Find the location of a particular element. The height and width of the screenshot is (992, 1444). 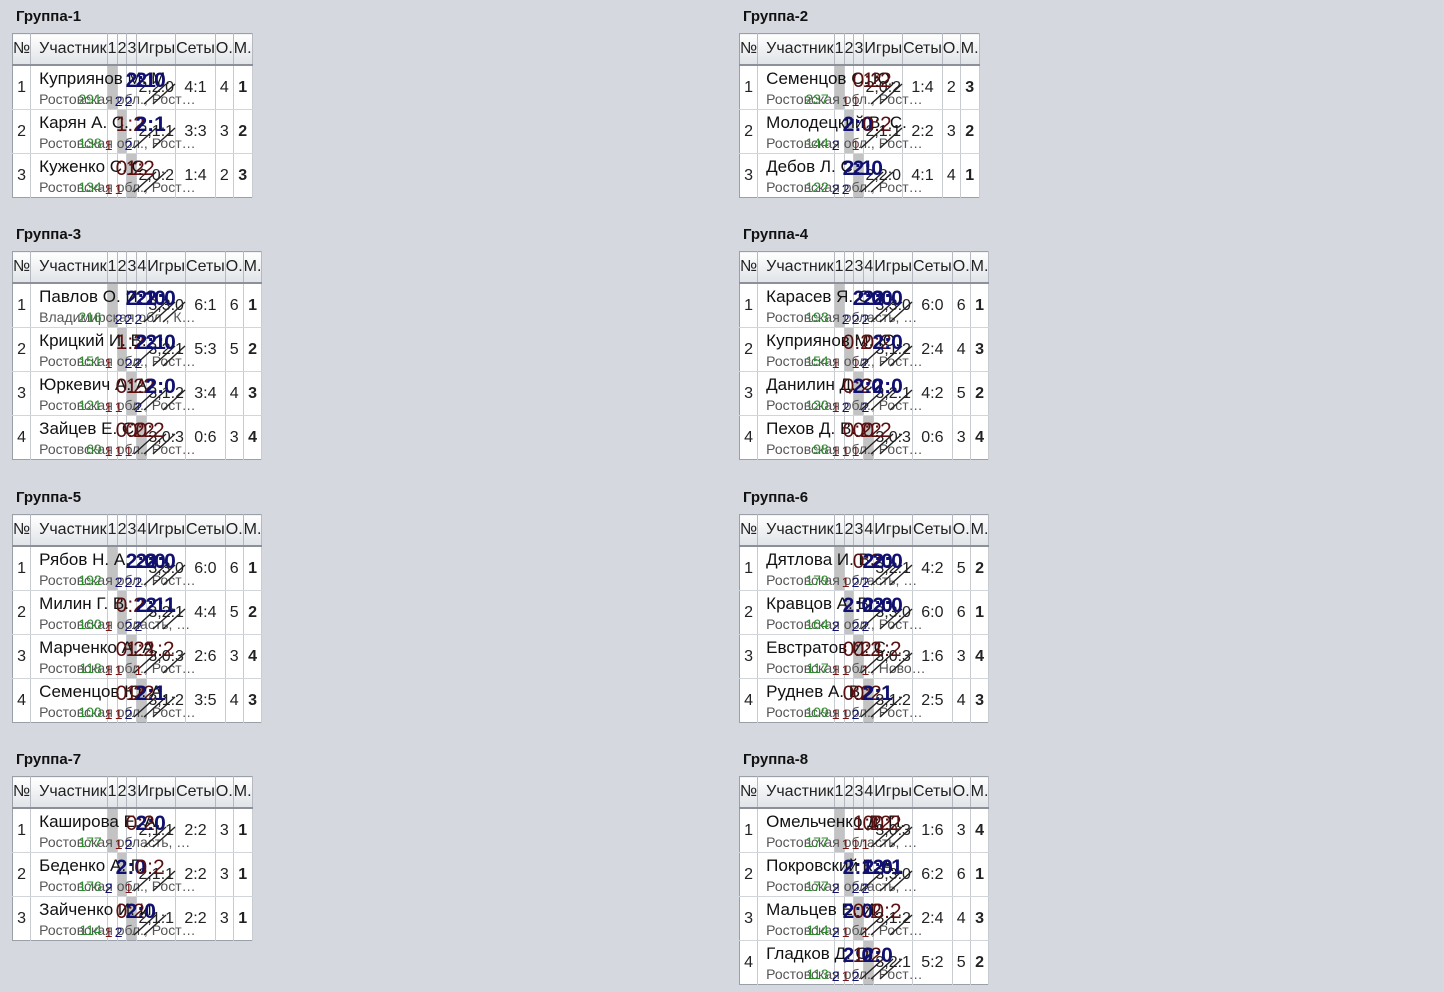

participant-cell: Милин Г. В. Ростовская область, … 160 is located at coordinates (110, 612).